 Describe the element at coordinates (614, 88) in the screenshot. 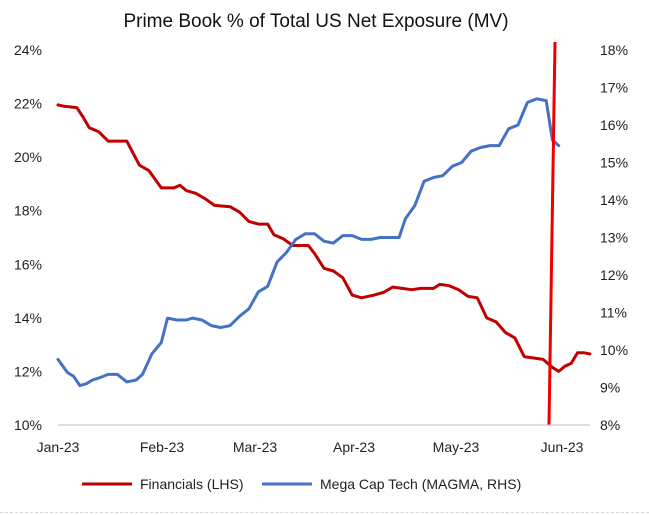

I see `right-tick-label: 17%` at that location.